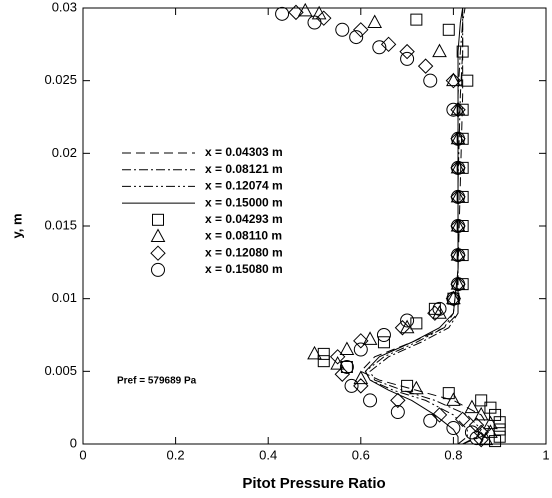  I want to click on annotation: Pref = 579689 Pa, so click(157, 381).